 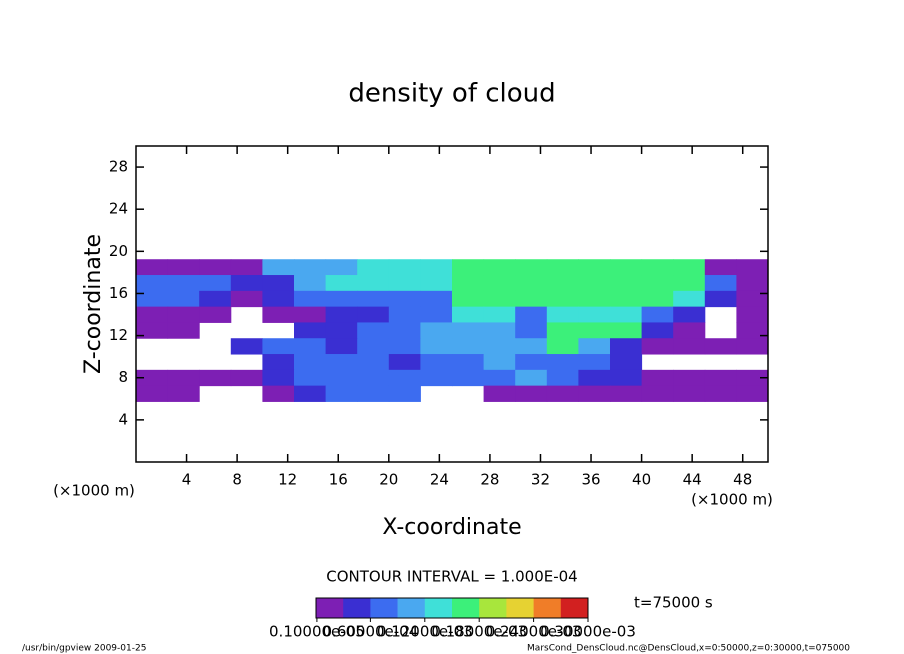 What do you see at coordinates (742, 480) in the screenshot?
I see `x-tick-label: 48` at bounding box center [742, 480].